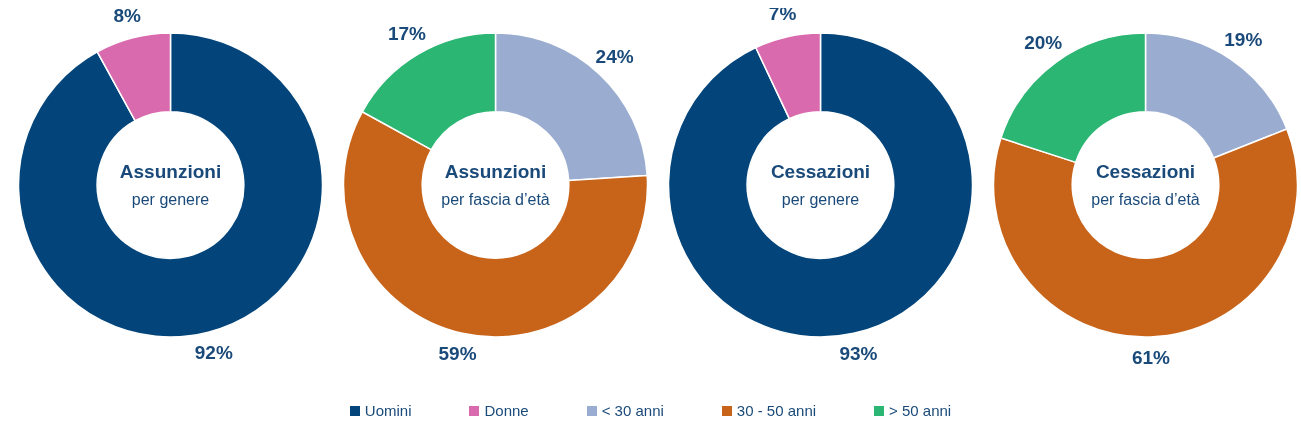  Describe the element at coordinates (388, 410) in the screenshot. I see `legend-label: Uomini` at that location.